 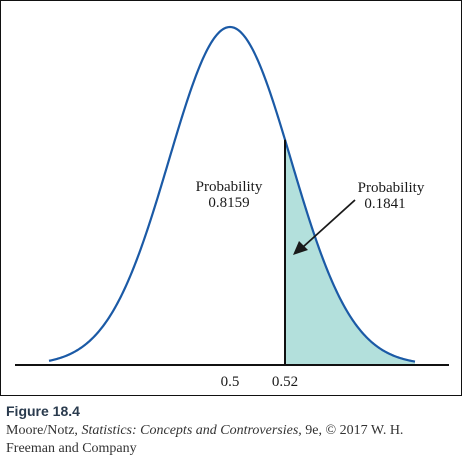 I want to click on x-tick-label: 0.52, so click(x=285, y=382).